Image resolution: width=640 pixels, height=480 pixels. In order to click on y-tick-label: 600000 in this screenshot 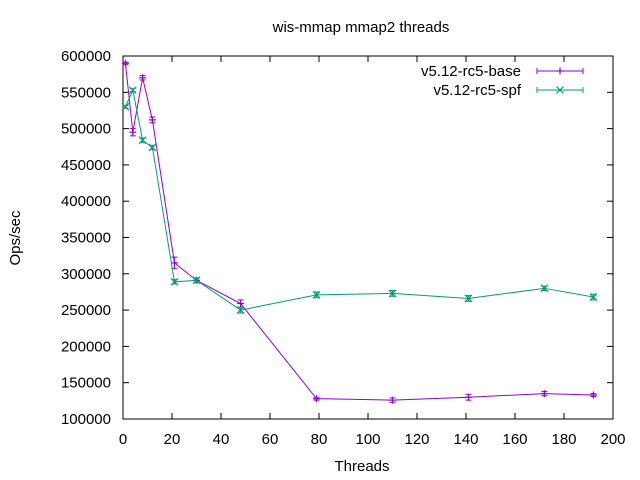, I will do `click(86, 56)`.